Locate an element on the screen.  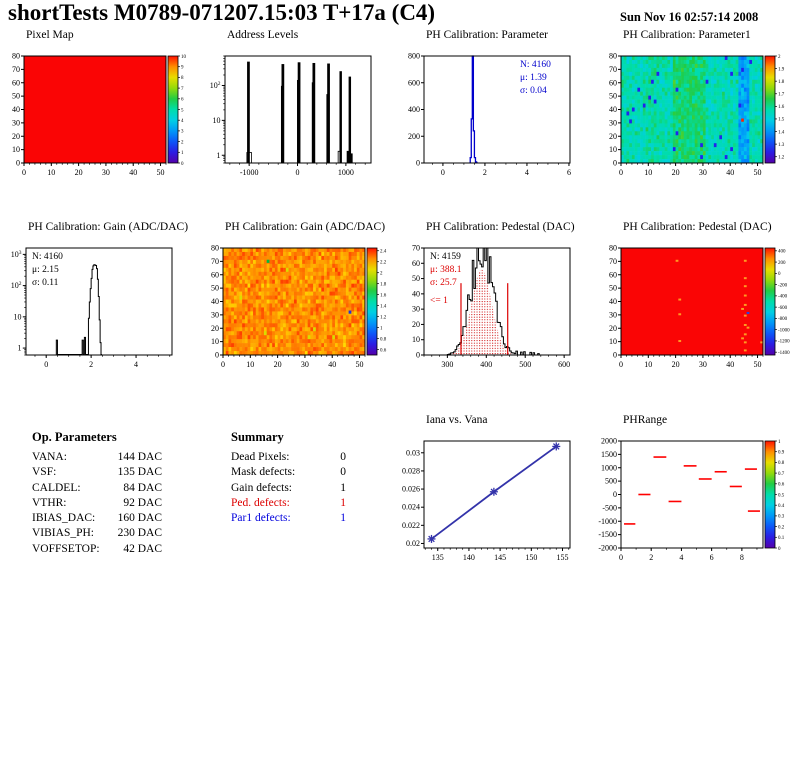
summary-row: Ped. defects: 1 is located at coordinates (288, 504).